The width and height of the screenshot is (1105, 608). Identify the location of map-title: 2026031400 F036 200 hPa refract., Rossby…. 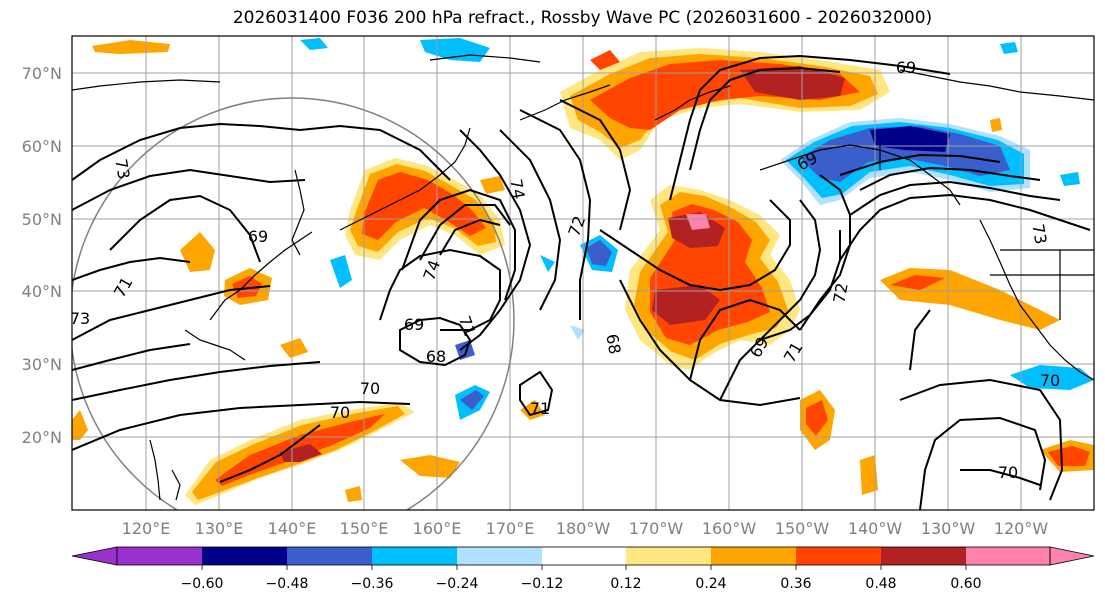
(582, 18).